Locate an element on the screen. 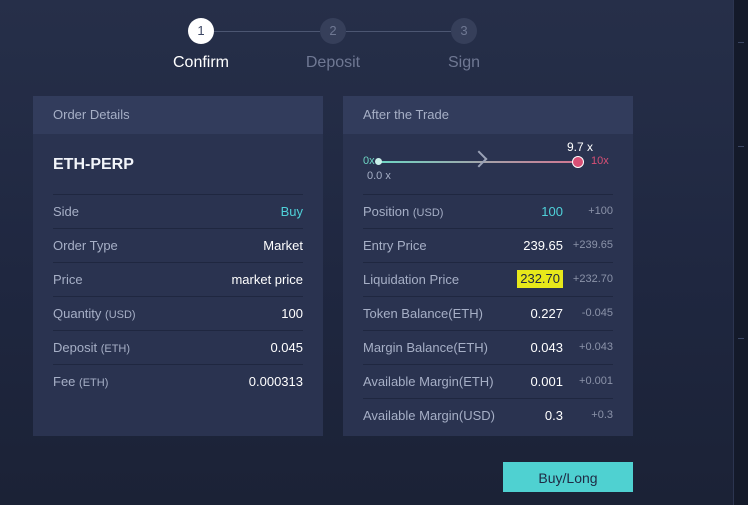 Image resolution: width=748 pixels, height=505 pixels. price-value: market price is located at coordinates (267, 279).